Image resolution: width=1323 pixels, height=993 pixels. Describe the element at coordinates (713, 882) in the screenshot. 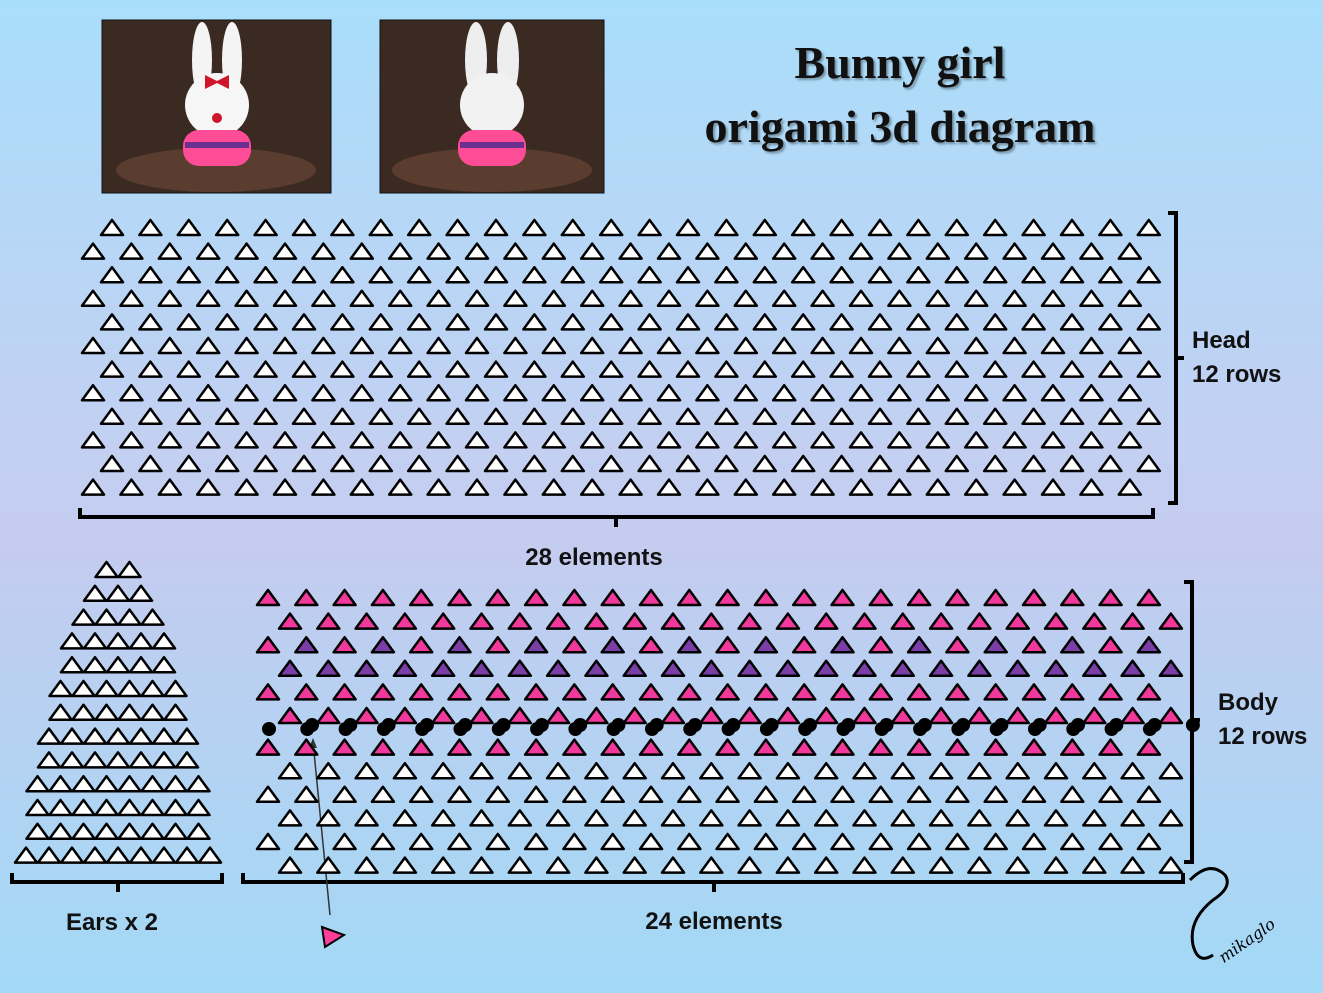

I see `body-count-bracket` at that location.